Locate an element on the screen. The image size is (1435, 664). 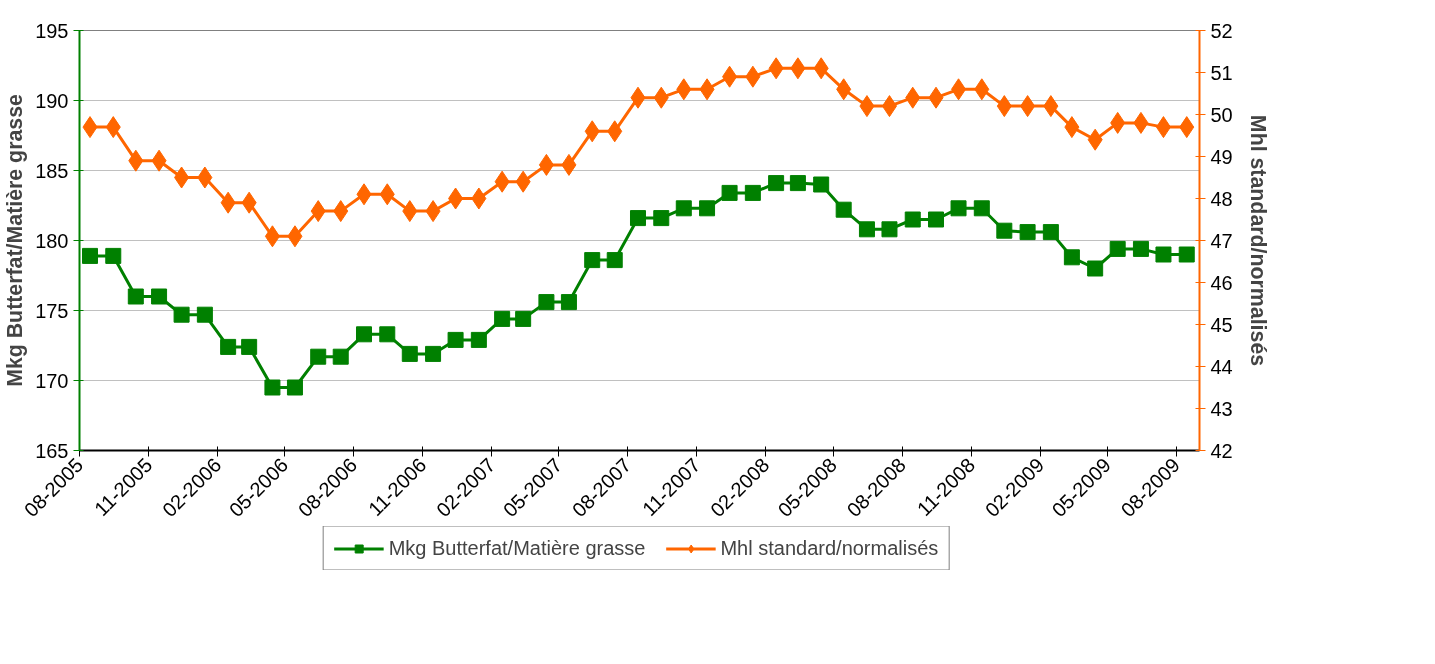
y2-tick-label: 47 is located at coordinates (1221, 240).